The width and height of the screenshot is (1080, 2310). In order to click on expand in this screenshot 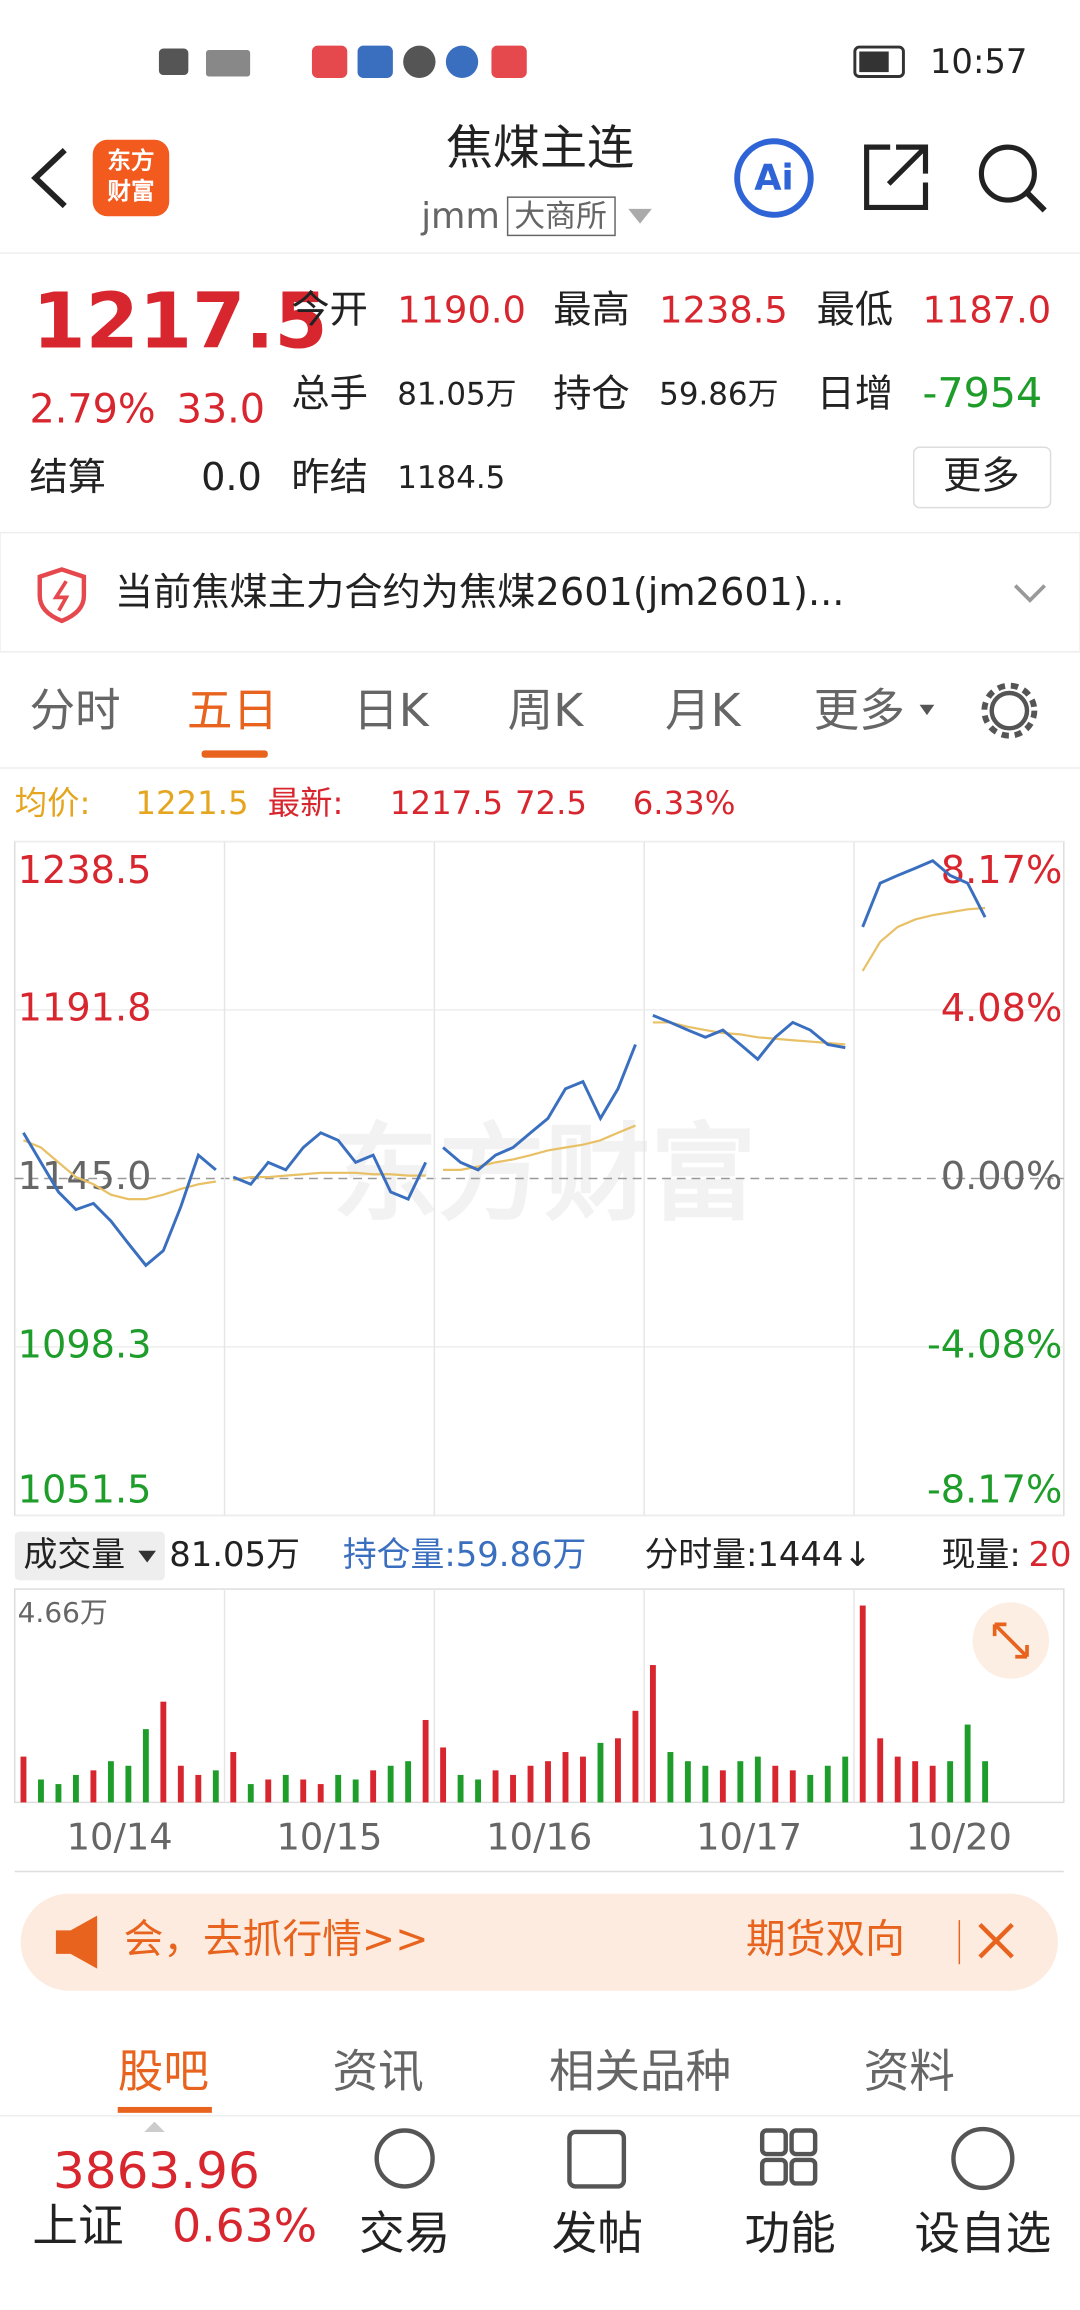, I will do `click(1029, 593)`.